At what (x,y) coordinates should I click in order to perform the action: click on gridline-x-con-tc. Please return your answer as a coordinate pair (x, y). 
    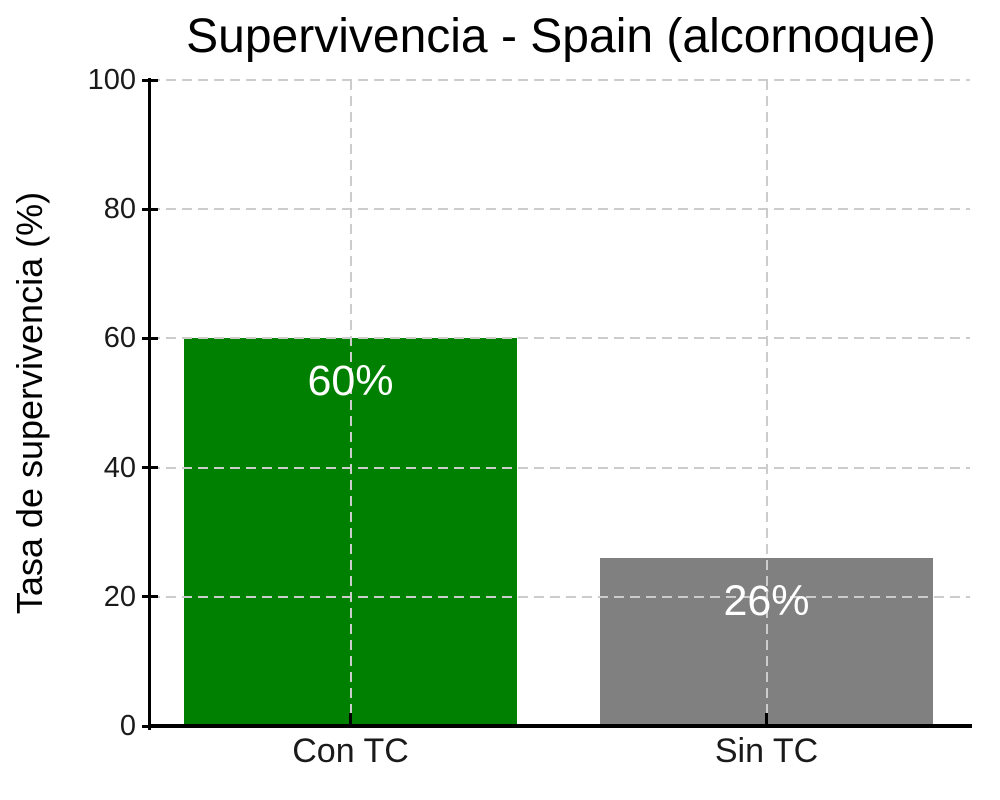
    Looking at the image, I should click on (350, 403).